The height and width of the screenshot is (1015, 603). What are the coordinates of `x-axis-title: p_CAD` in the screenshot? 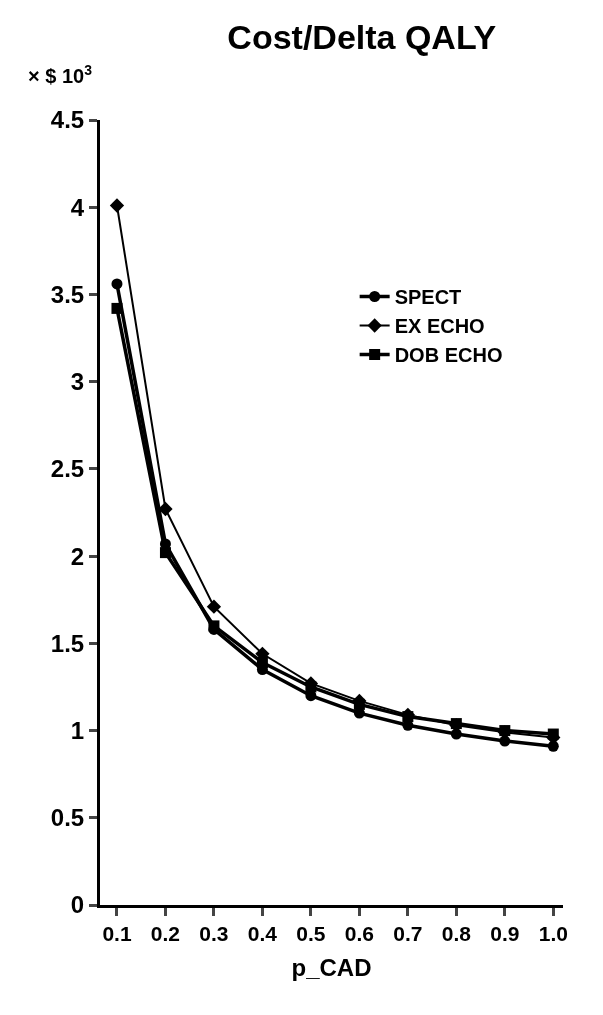 It's located at (331, 967).